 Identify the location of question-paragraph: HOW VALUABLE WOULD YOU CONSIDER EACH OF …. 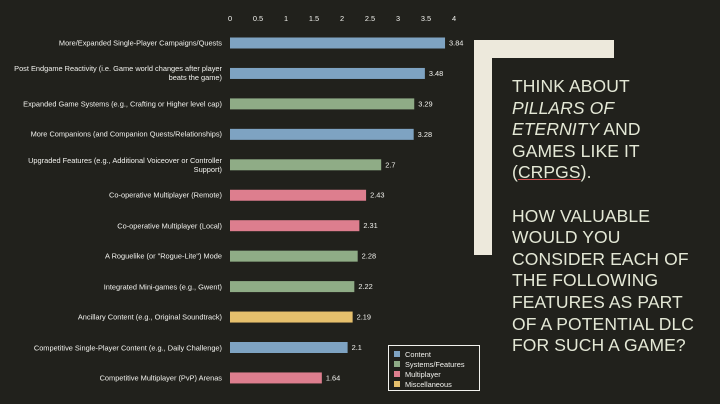
(603, 280).